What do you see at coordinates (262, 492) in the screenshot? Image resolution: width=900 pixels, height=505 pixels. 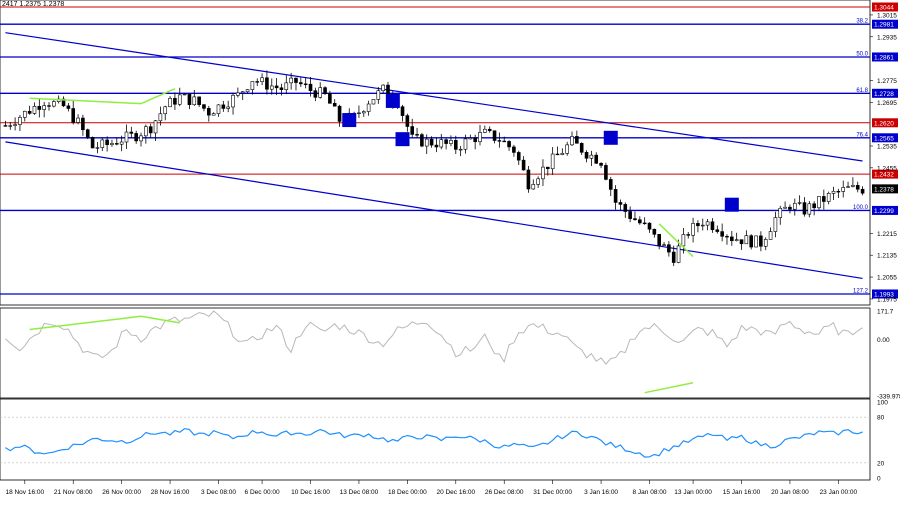 I see `x-tick-label: 6 Dec 00:00` at bounding box center [262, 492].